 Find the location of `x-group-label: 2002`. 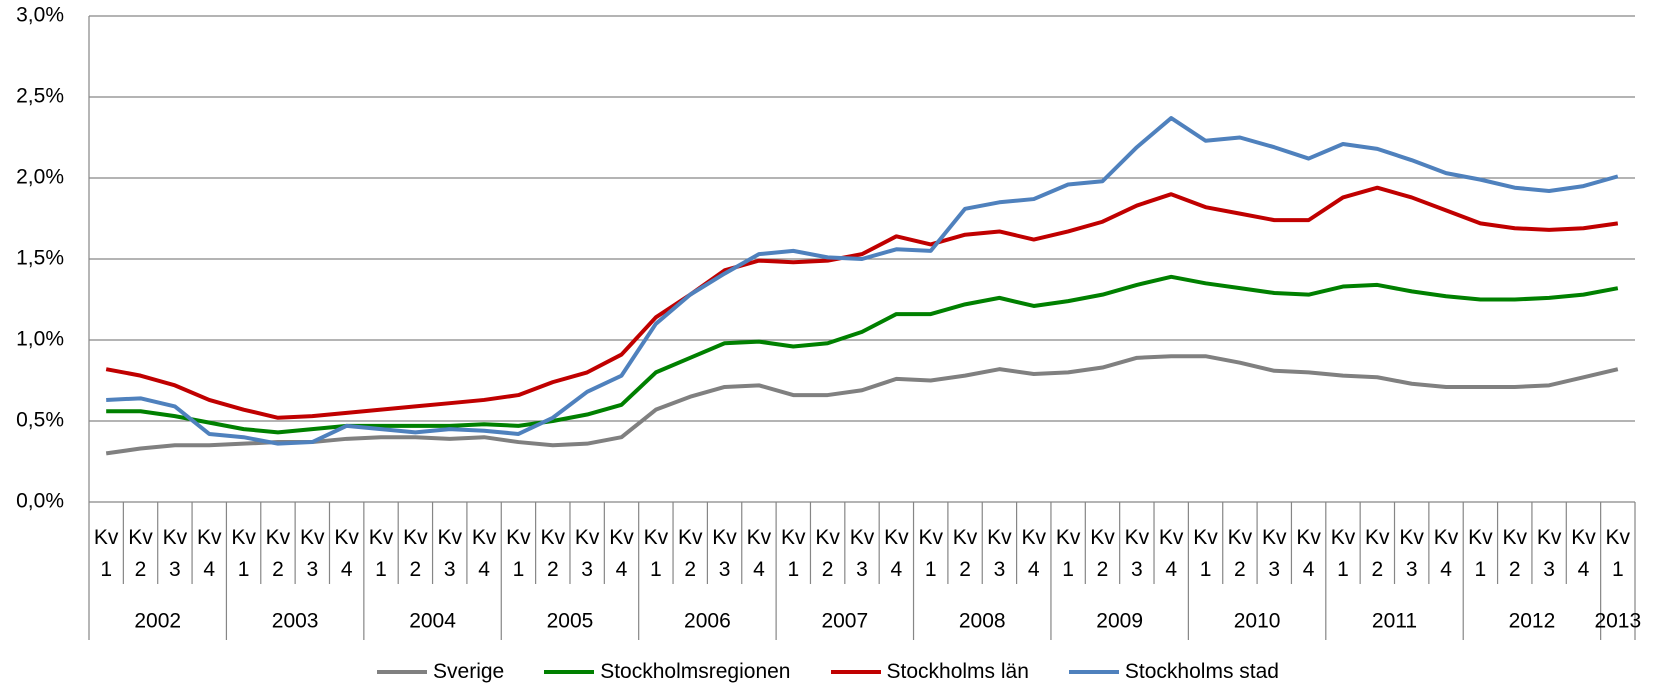

x-group-label: 2002 is located at coordinates (157, 621).